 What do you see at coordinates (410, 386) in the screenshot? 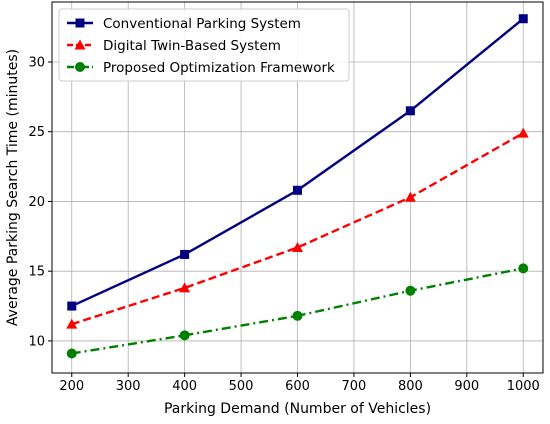
I see `x-tick-label: 800` at bounding box center [410, 386].